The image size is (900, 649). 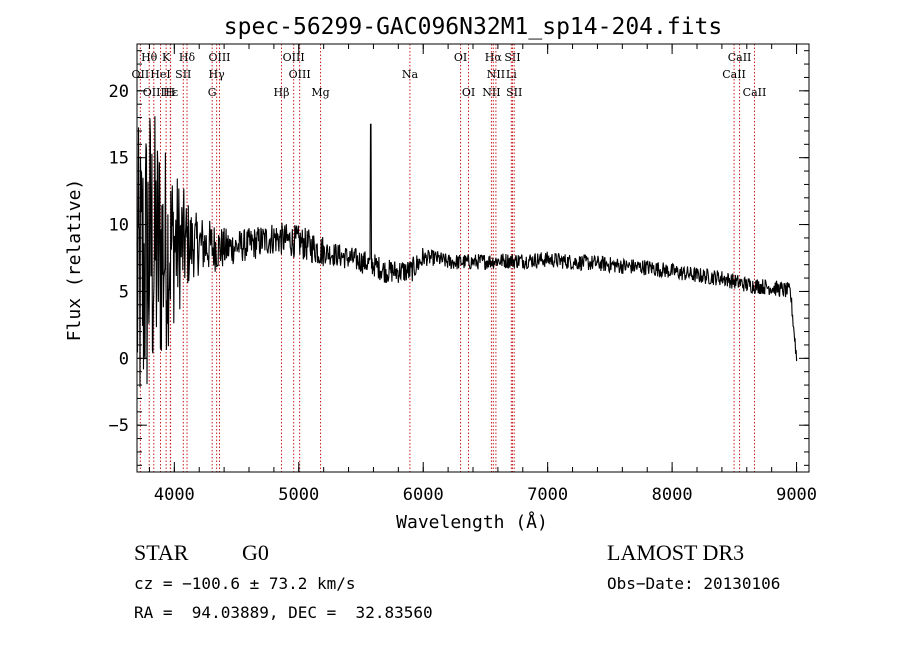 I want to click on line-label: Na, so click(x=410, y=74).